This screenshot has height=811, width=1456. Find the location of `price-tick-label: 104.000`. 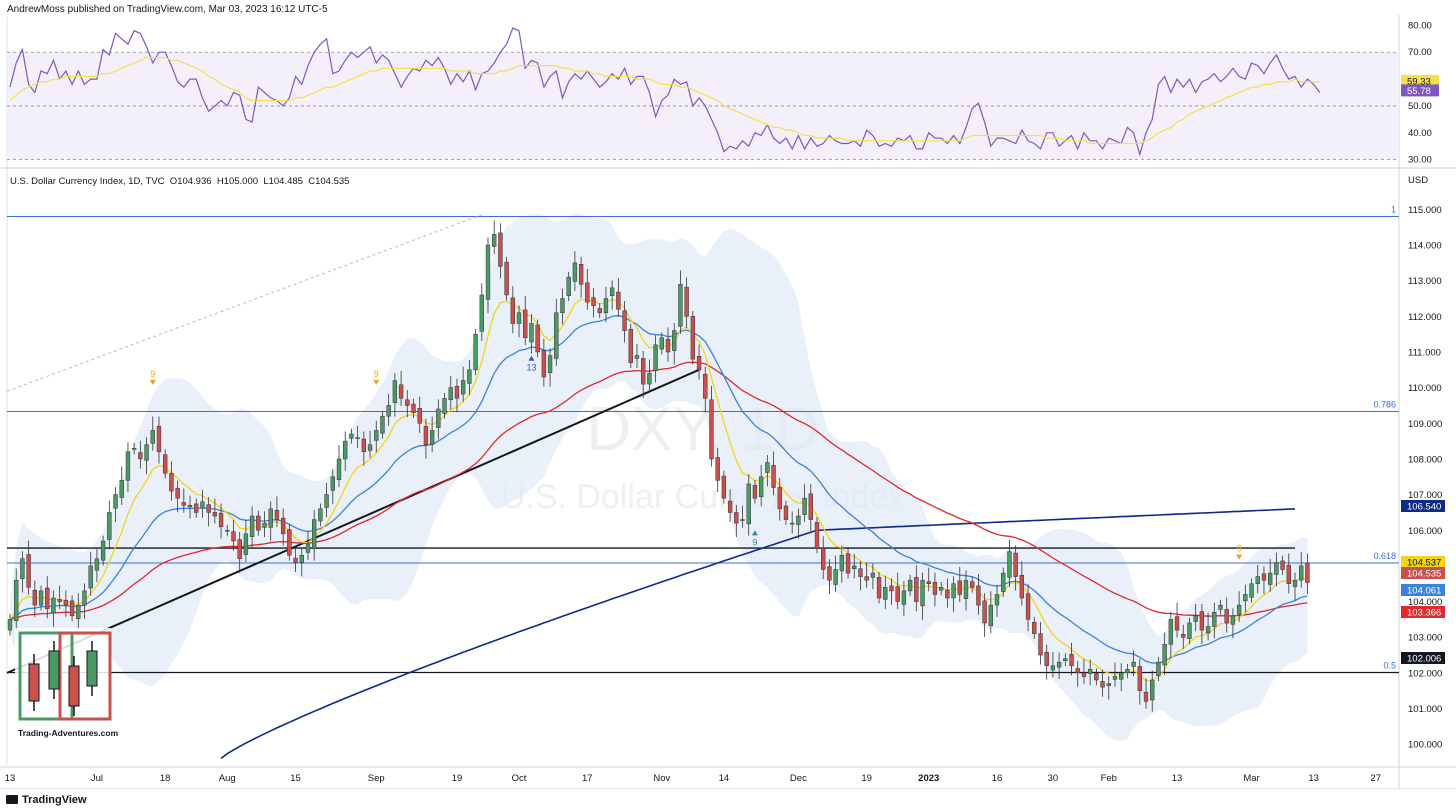

price-tick-label: 104.000 is located at coordinates (1425, 602).